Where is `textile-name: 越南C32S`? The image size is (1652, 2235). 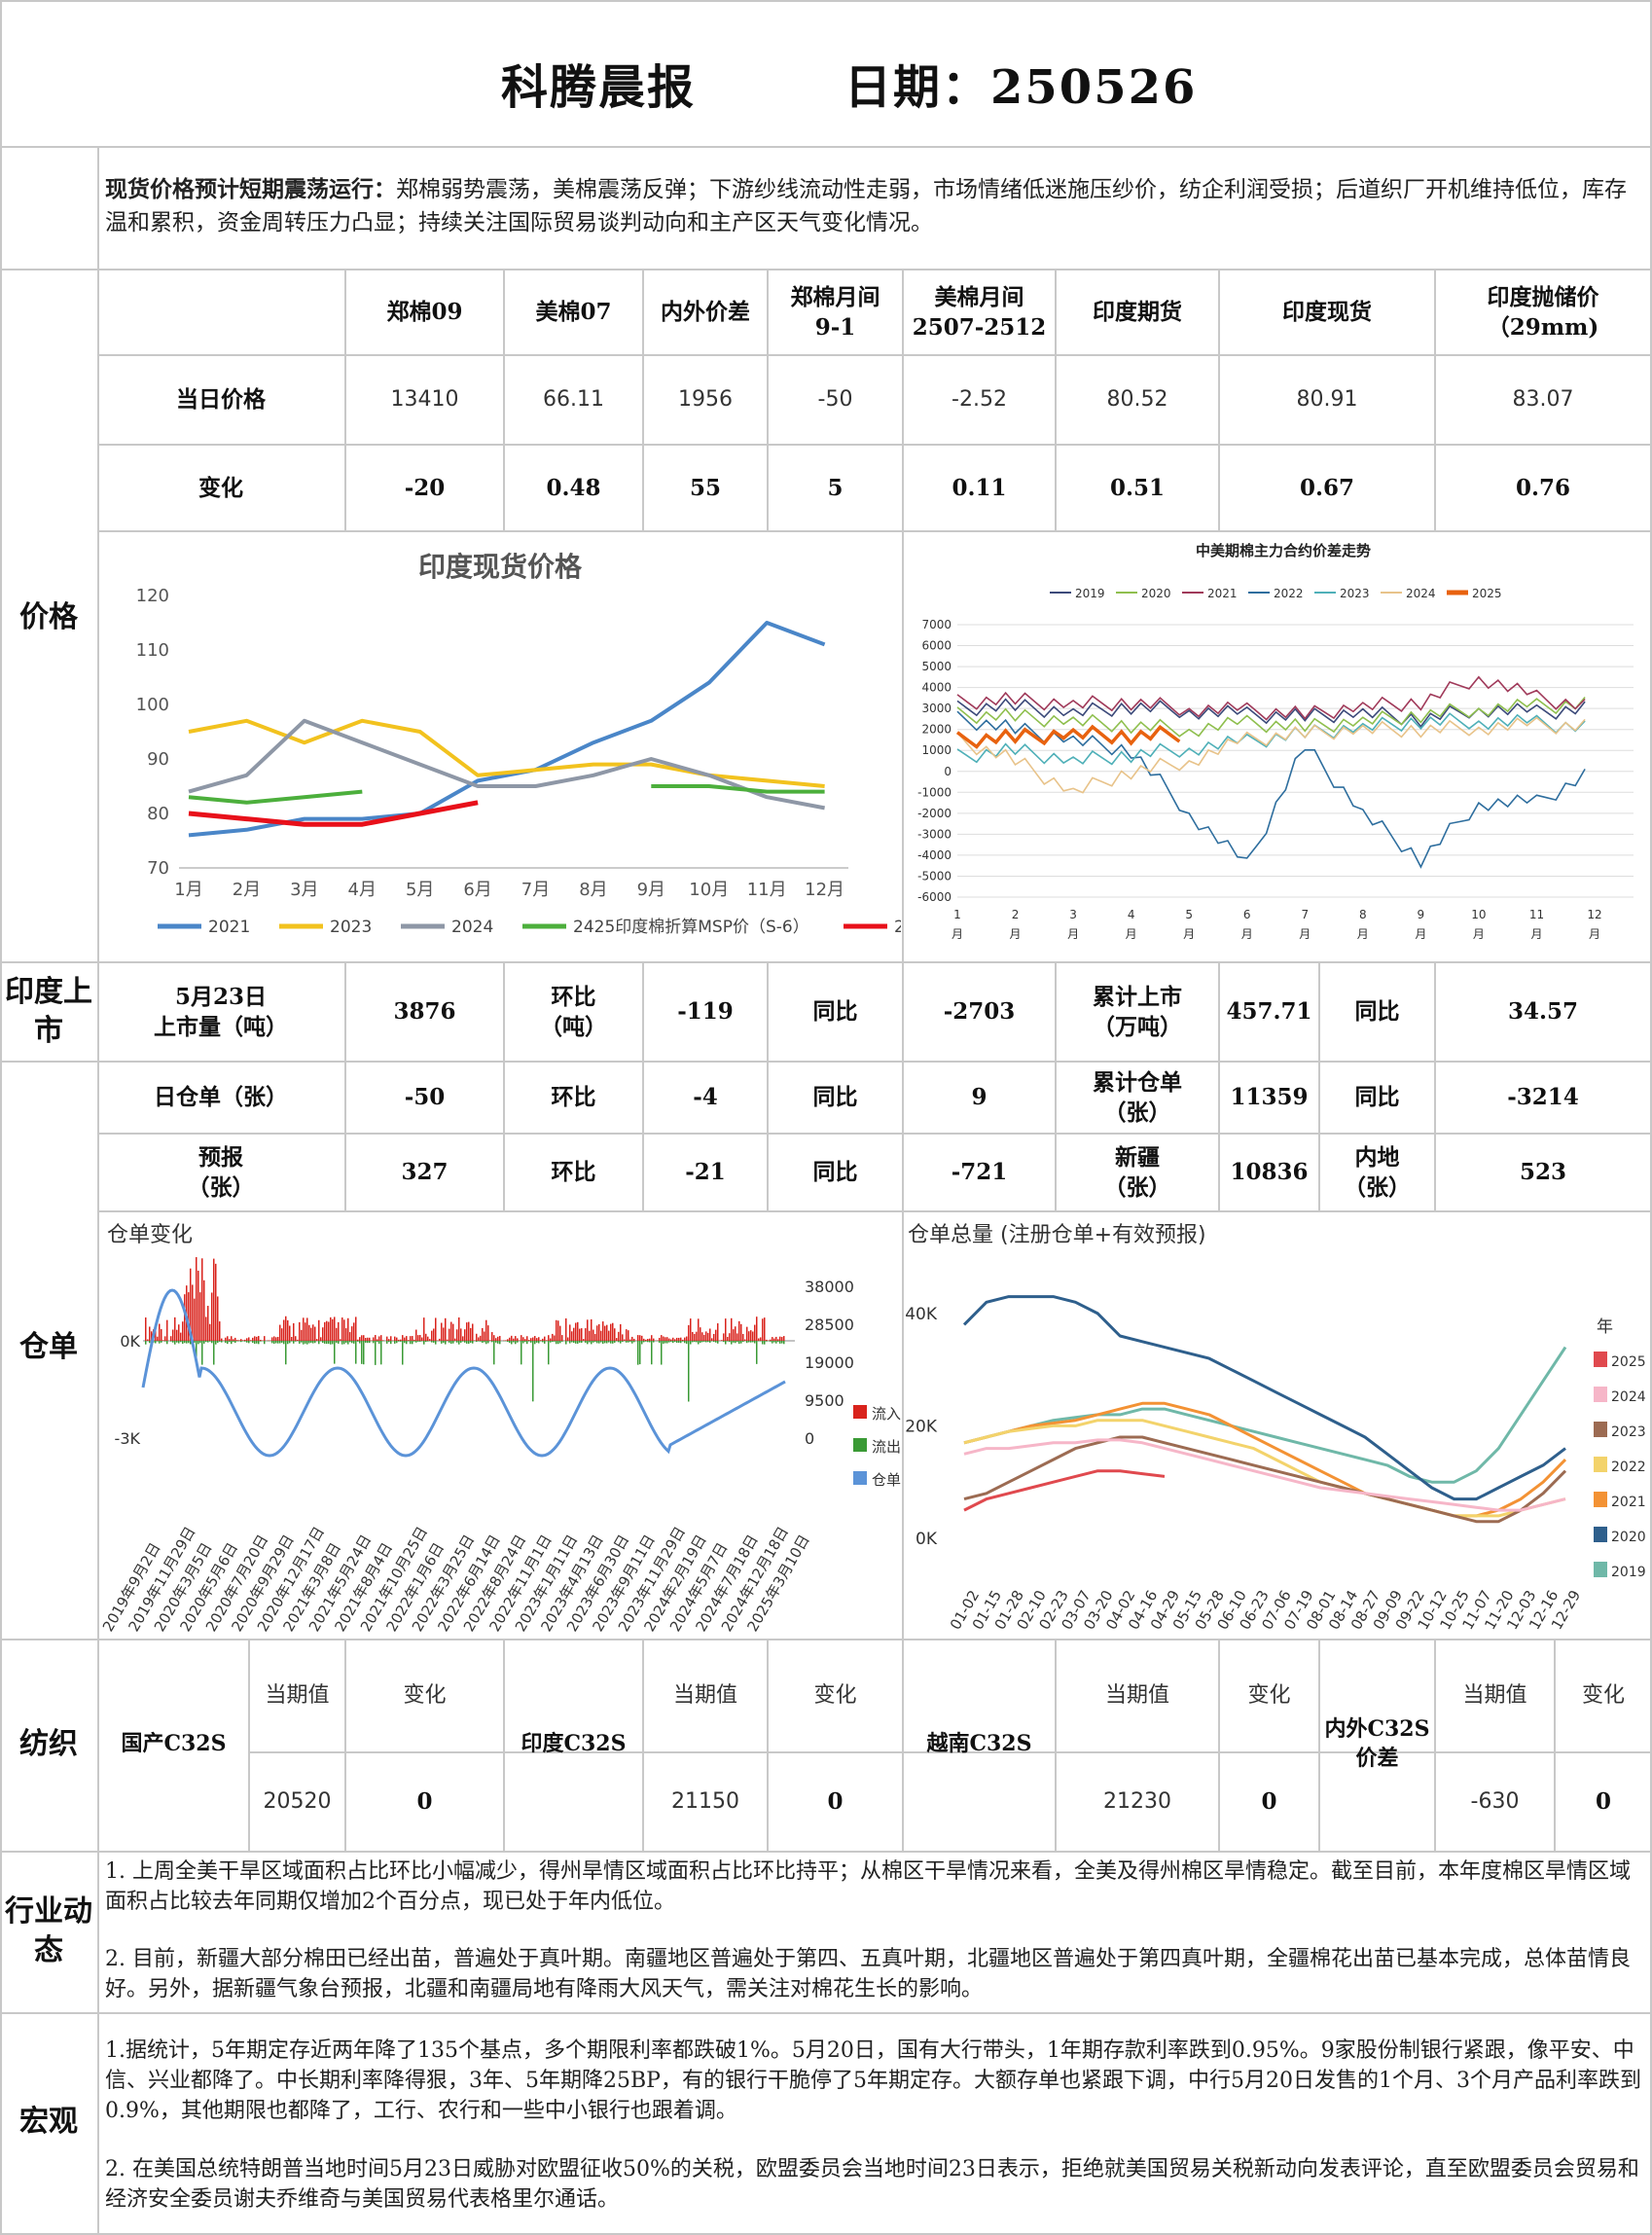 textile-name: 越南C32S is located at coordinates (979, 1744).